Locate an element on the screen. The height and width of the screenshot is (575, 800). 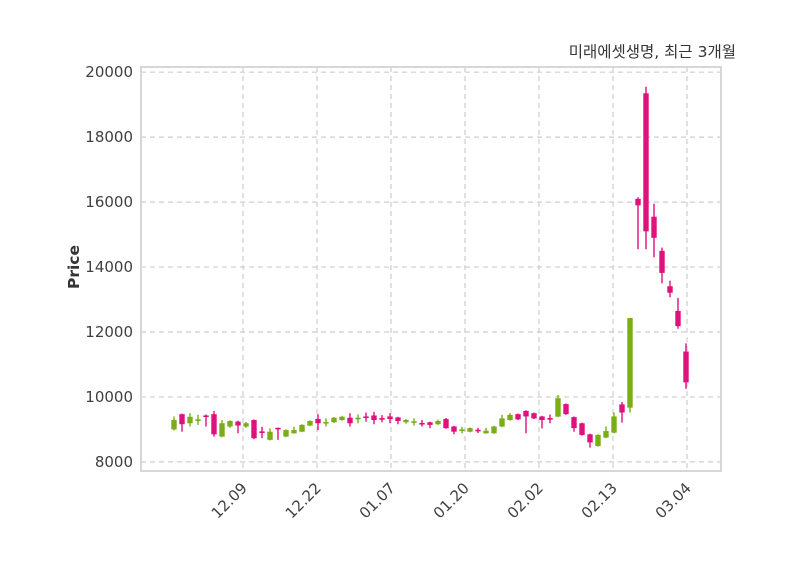
x-tick-label: 01.20 is located at coordinates (451, 500).